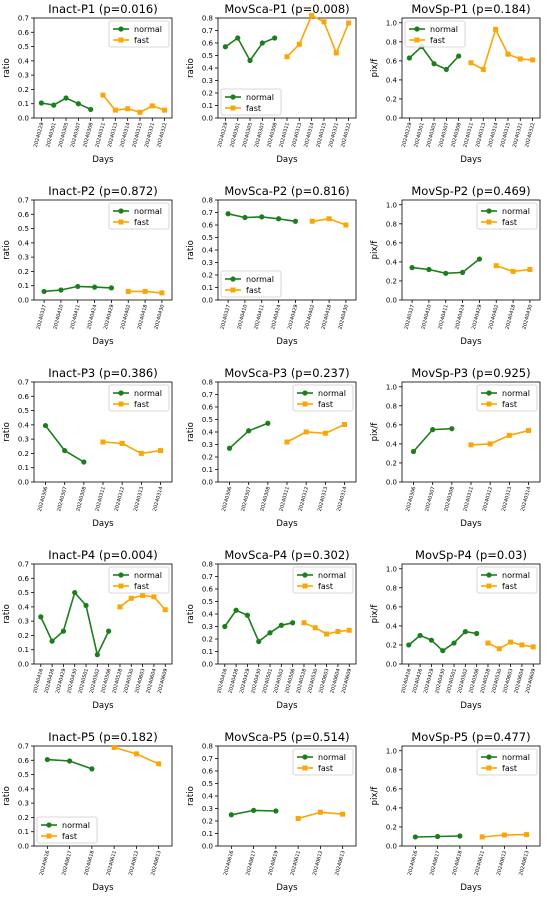  I want to click on y-tick-label: 0.1, so click(23, 832).